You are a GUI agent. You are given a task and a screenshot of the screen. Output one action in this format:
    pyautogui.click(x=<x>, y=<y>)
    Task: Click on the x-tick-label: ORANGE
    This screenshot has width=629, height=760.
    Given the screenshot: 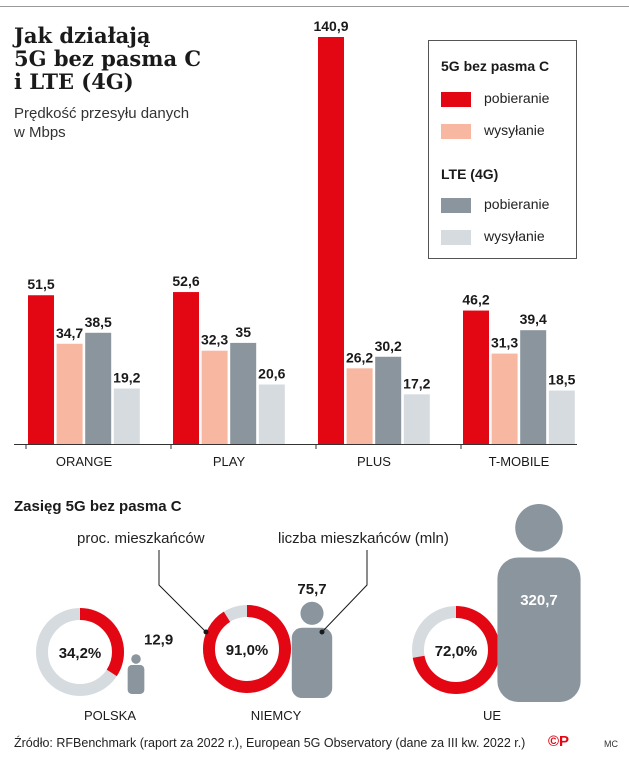 What is the action you would take?
    pyautogui.click(x=84, y=461)
    